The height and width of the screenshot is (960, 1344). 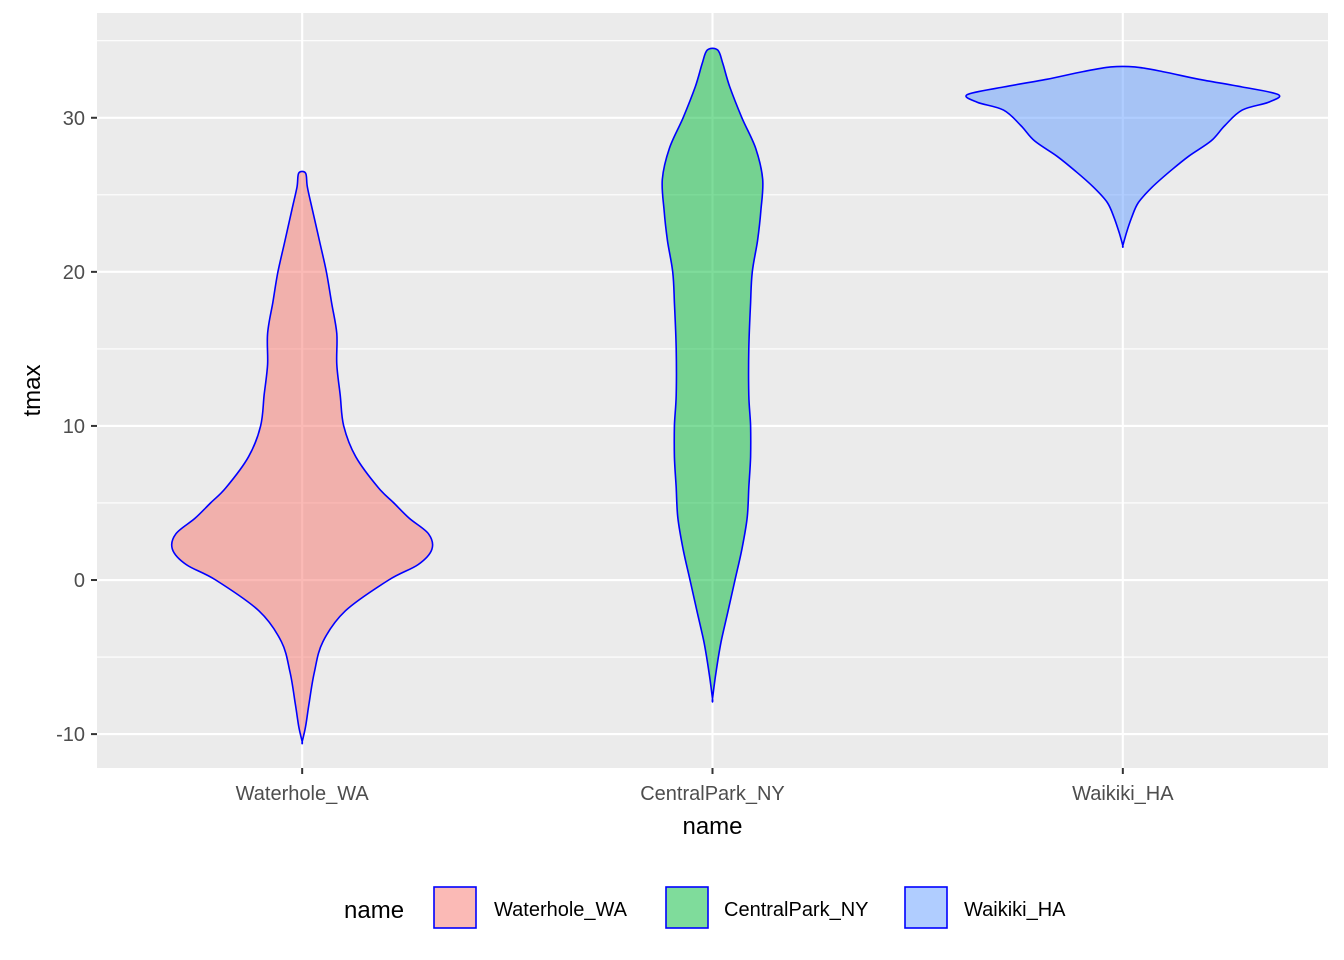 I want to click on legend-label: Waikiki_HA, so click(x=1015, y=910).